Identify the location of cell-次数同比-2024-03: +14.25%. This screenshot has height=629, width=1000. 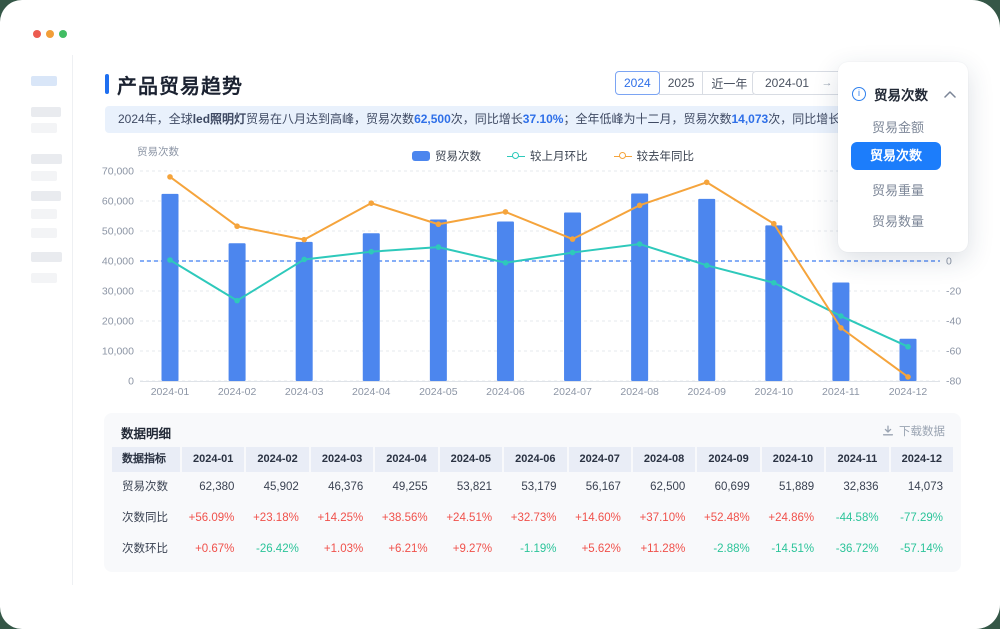
(340, 518).